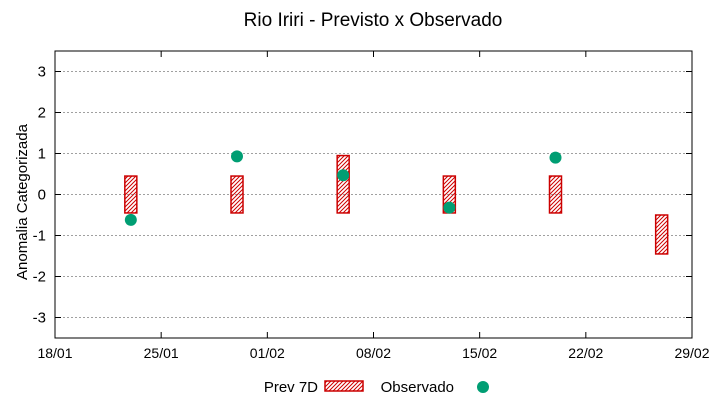  What do you see at coordinates (42, 113) in the screenshot?
I see `y-tick-label: 2` at bounding box center [42, 113].